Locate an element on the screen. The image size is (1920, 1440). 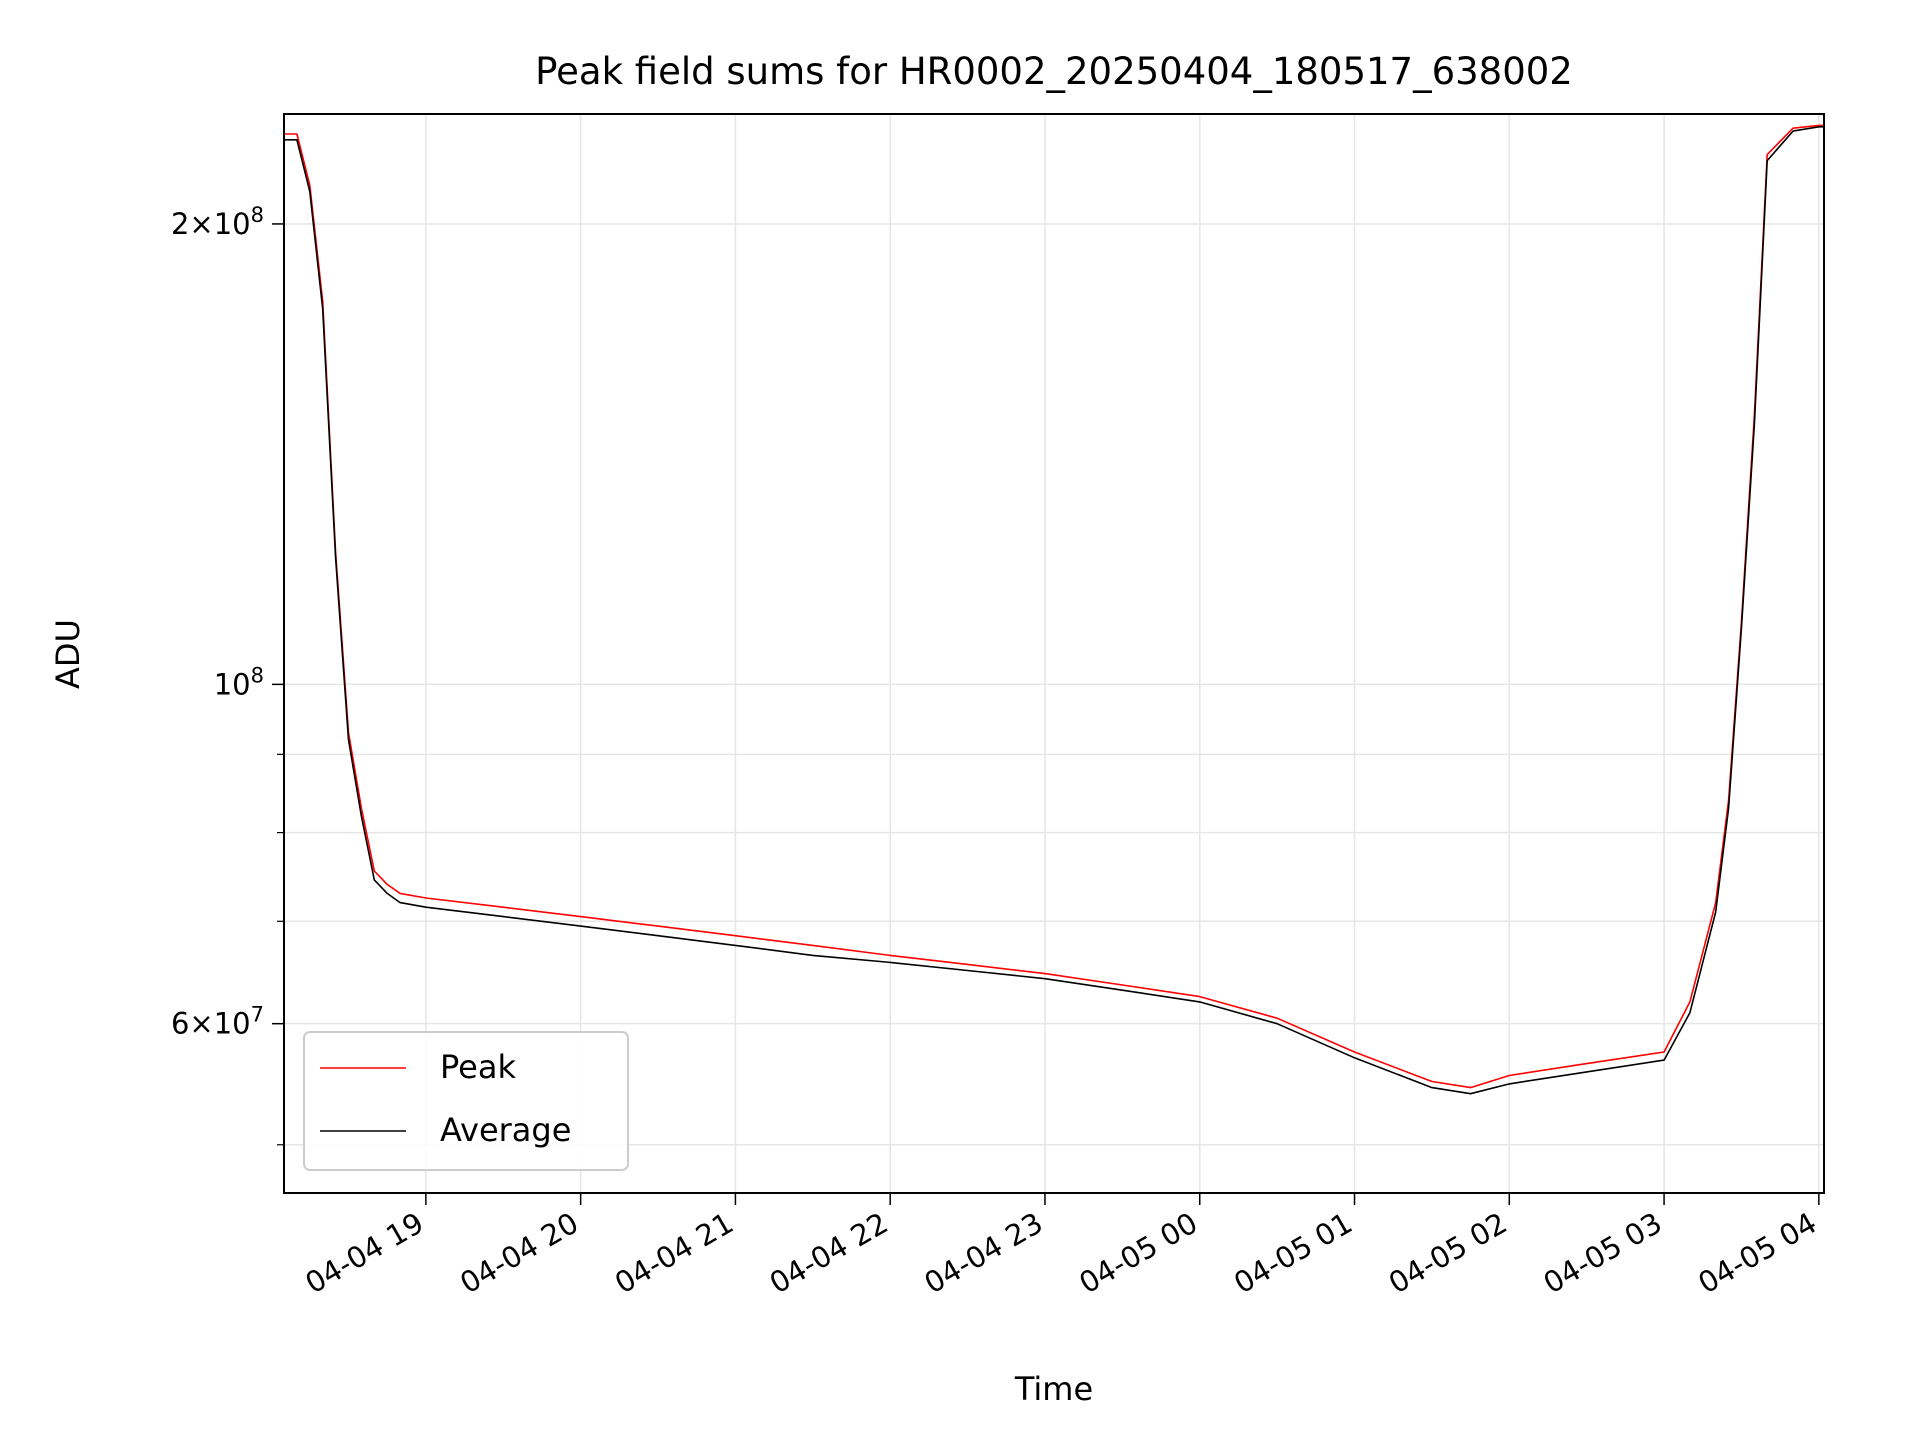
legend-peak-label: Peak is located at coordinates (478, 1067).